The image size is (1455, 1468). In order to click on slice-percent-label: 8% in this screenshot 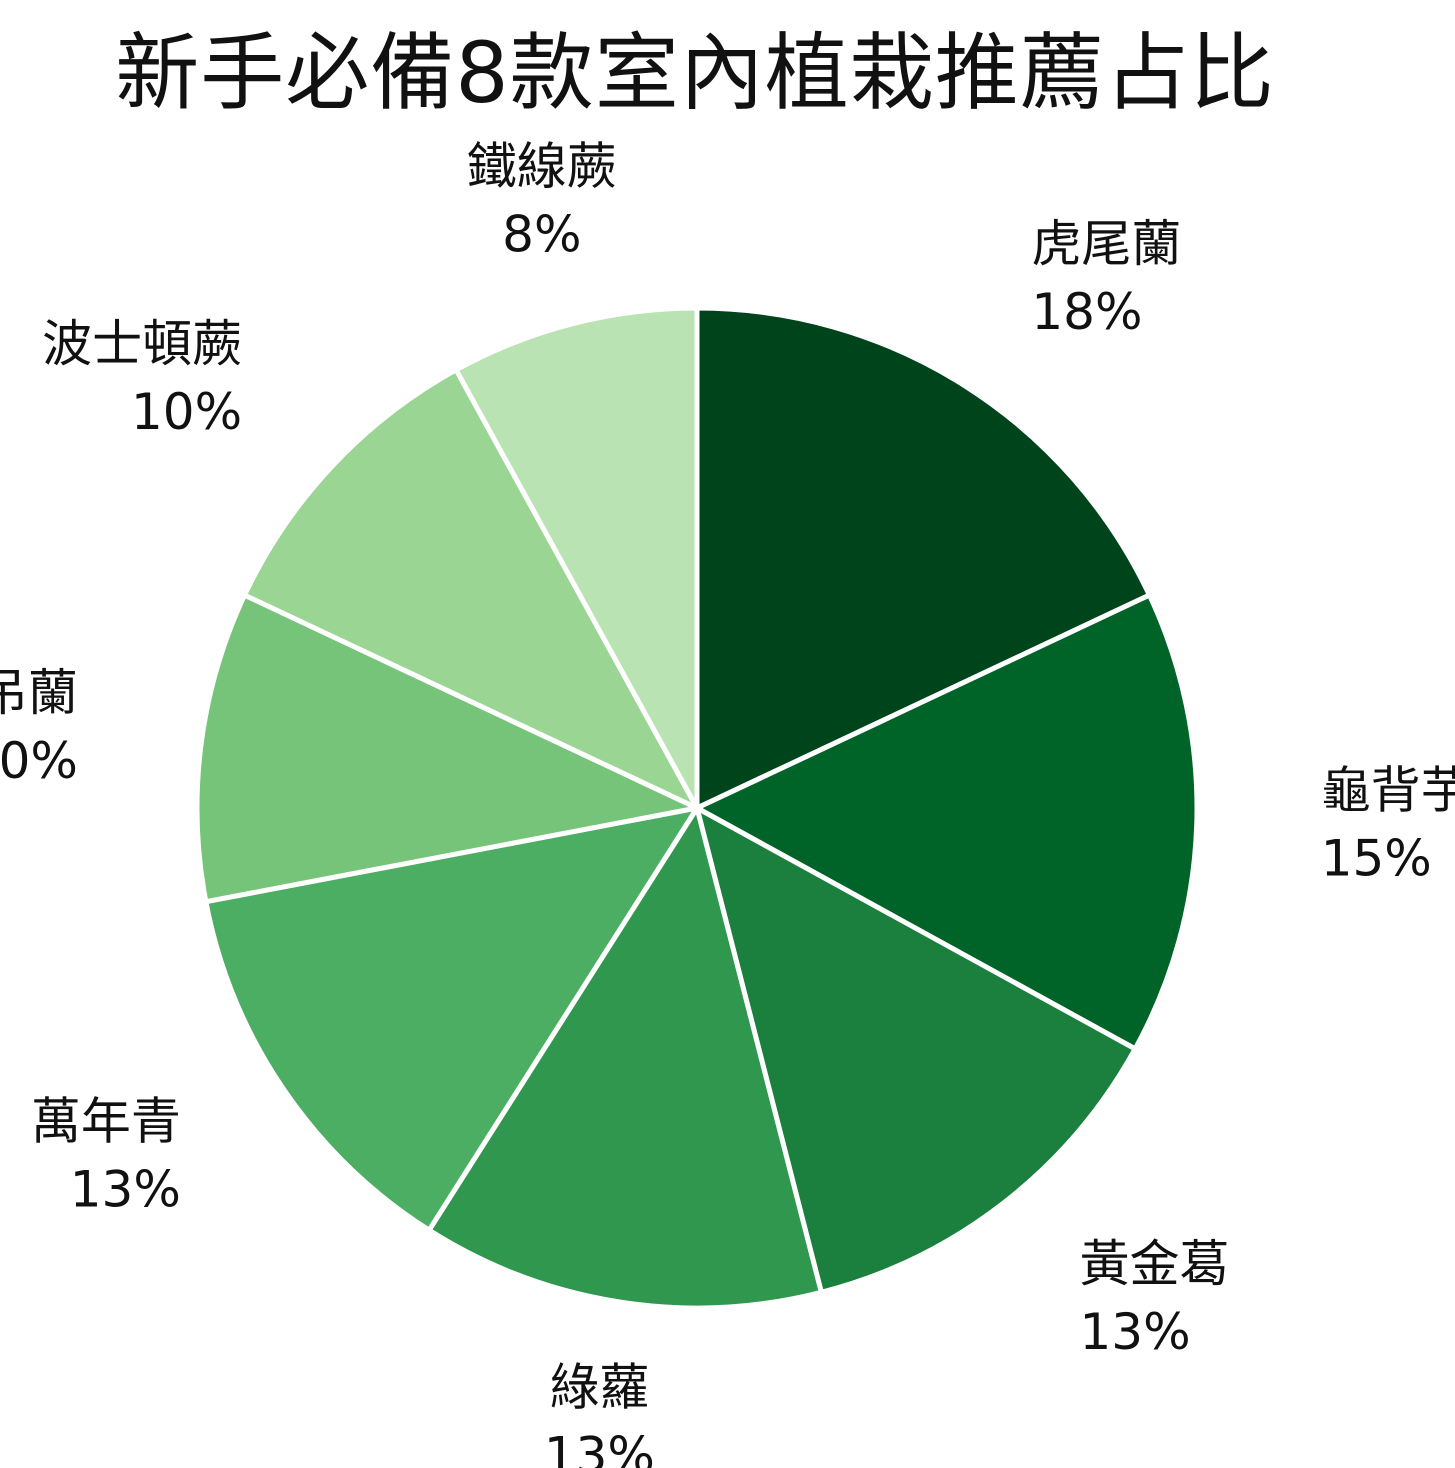, I will do `click(541, 235)`.